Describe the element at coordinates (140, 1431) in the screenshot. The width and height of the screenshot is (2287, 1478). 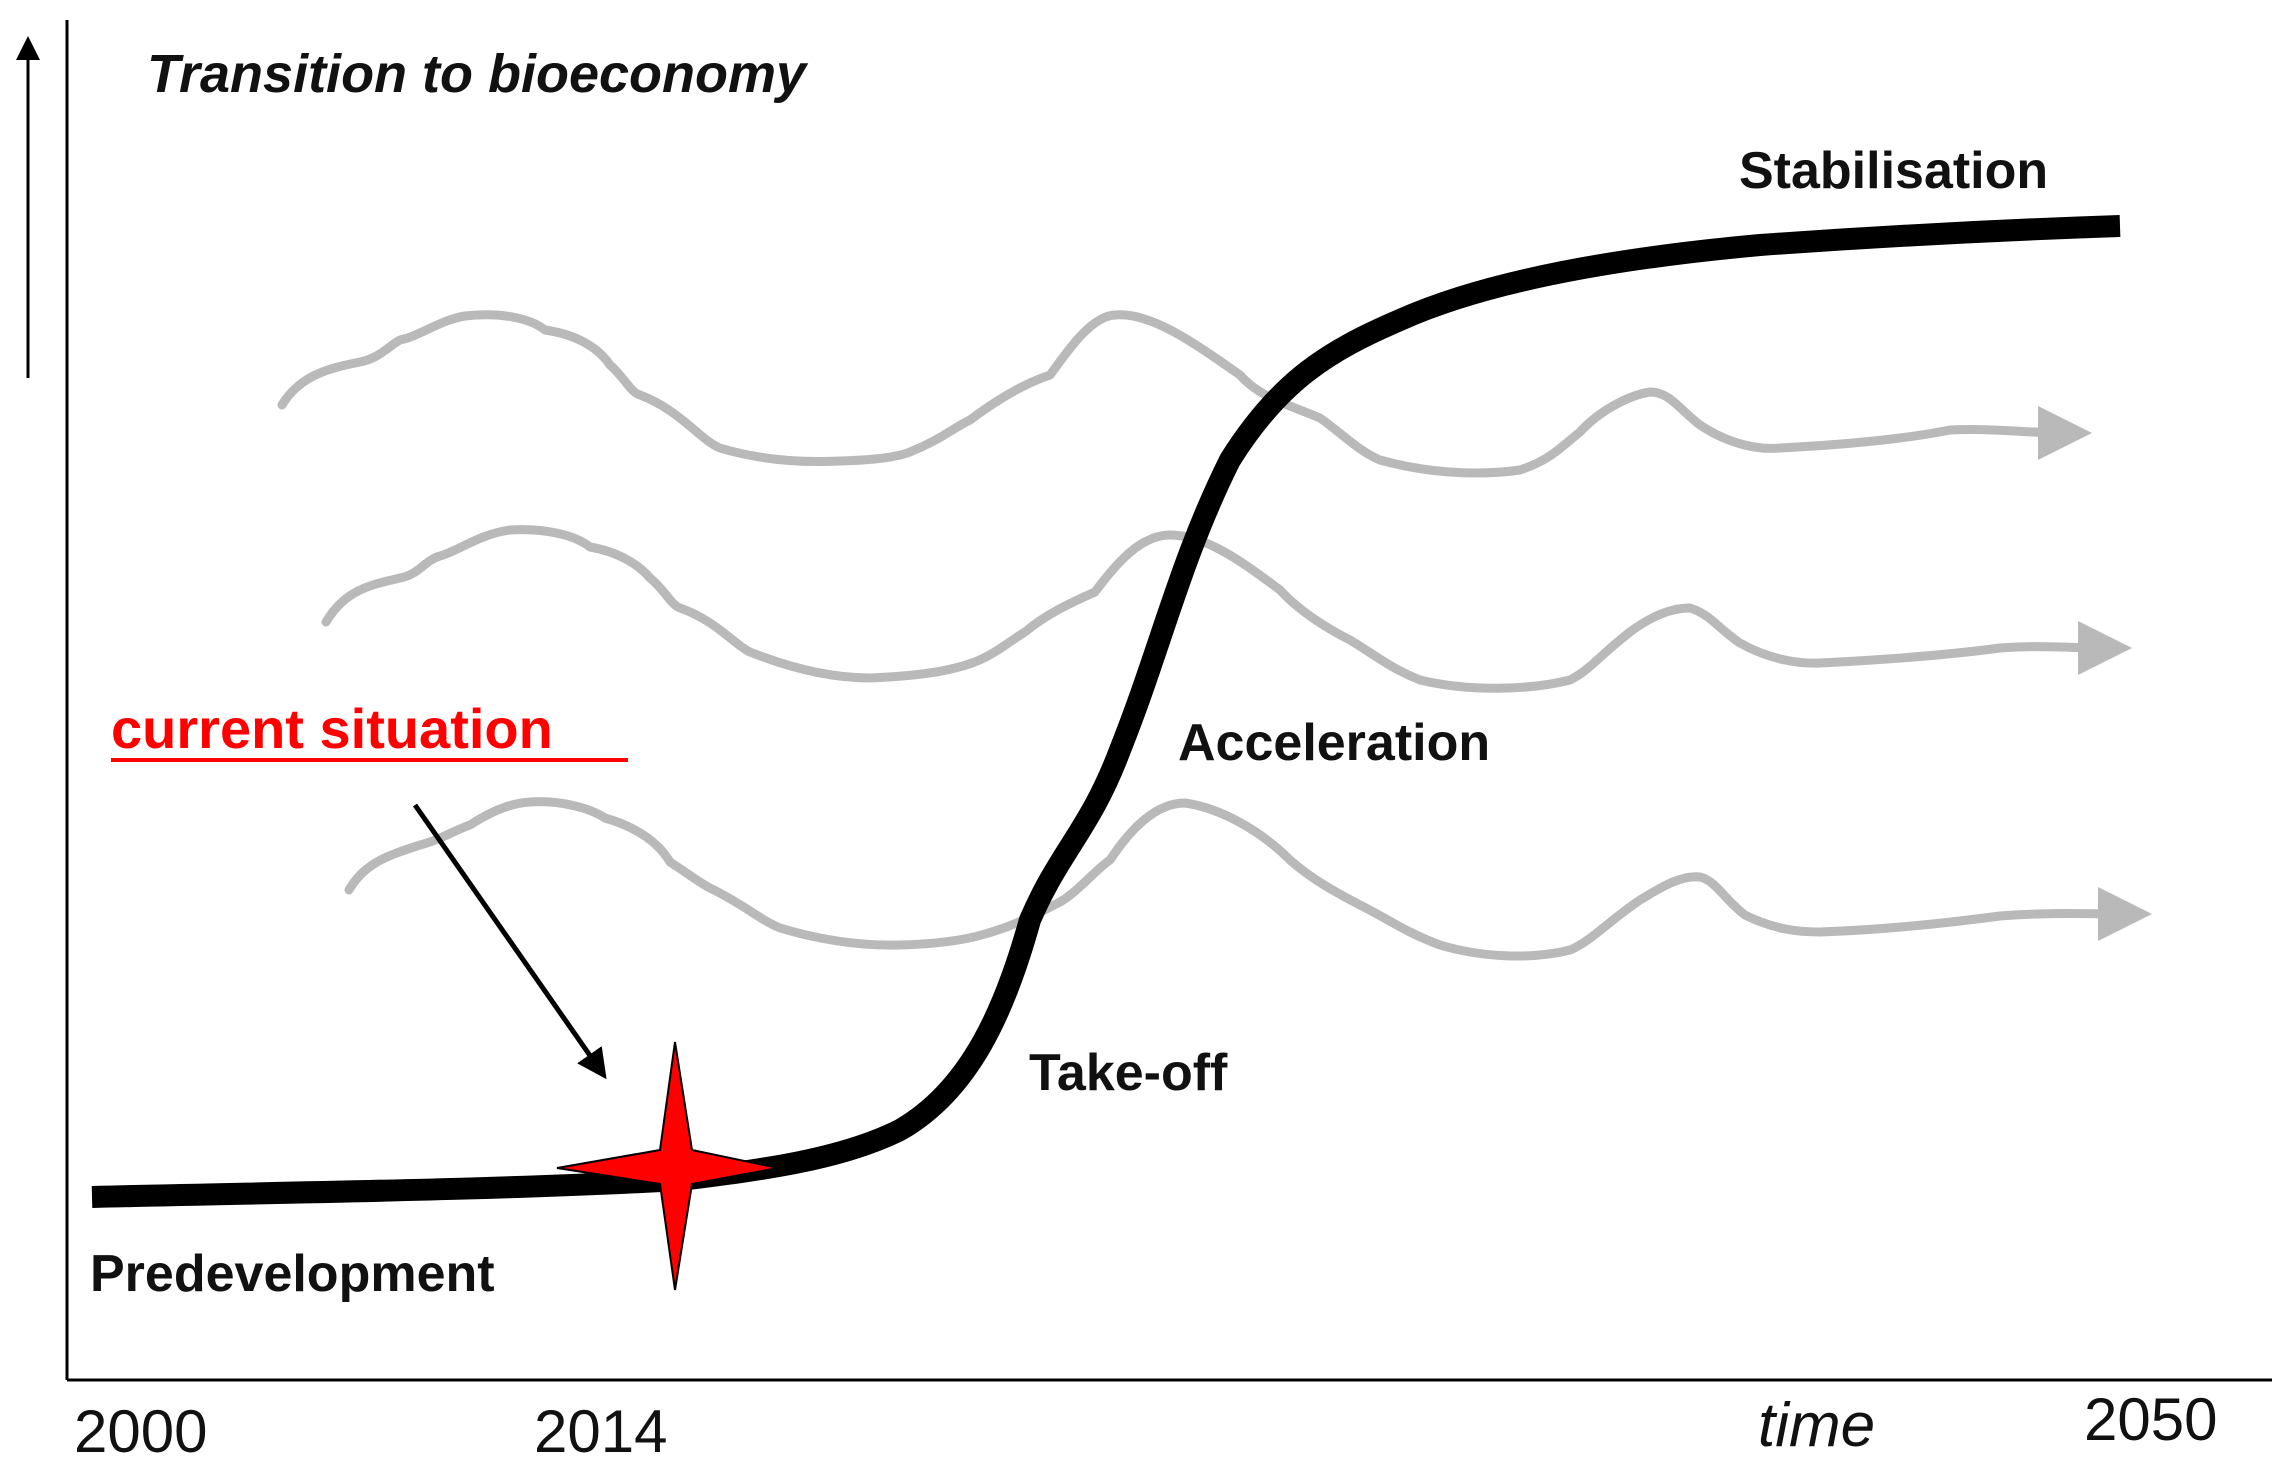
I see `x-tick-2000: 2000` at that location.